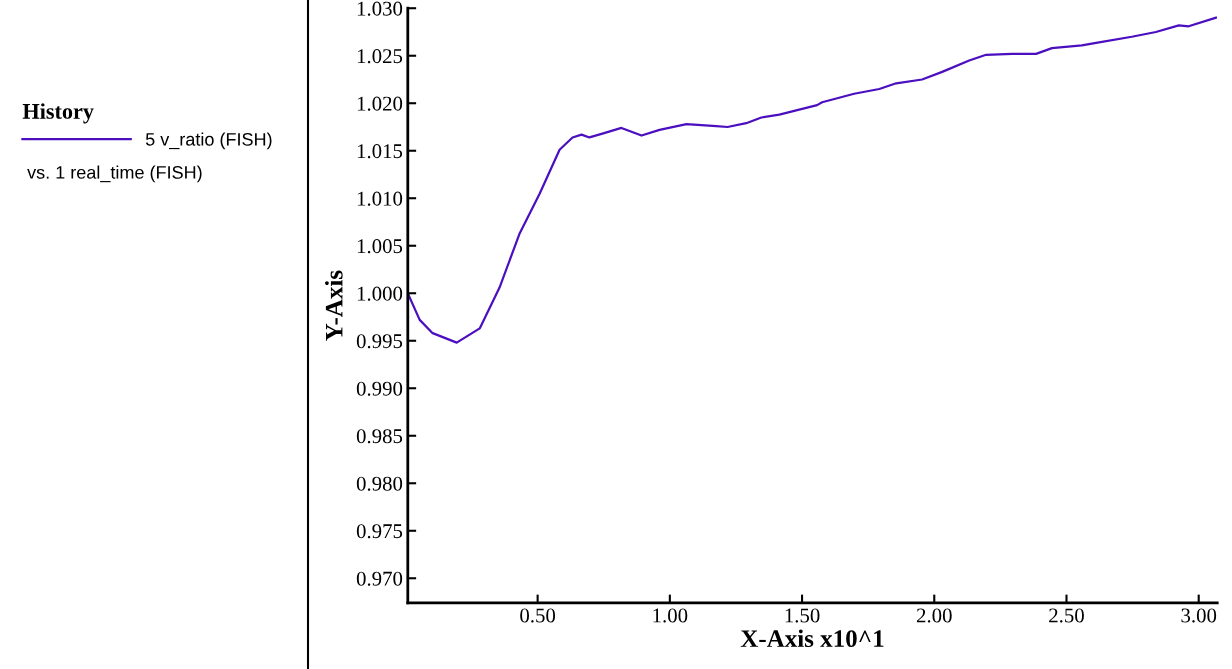  I want to click on legend-title: History, so click(58, 113).